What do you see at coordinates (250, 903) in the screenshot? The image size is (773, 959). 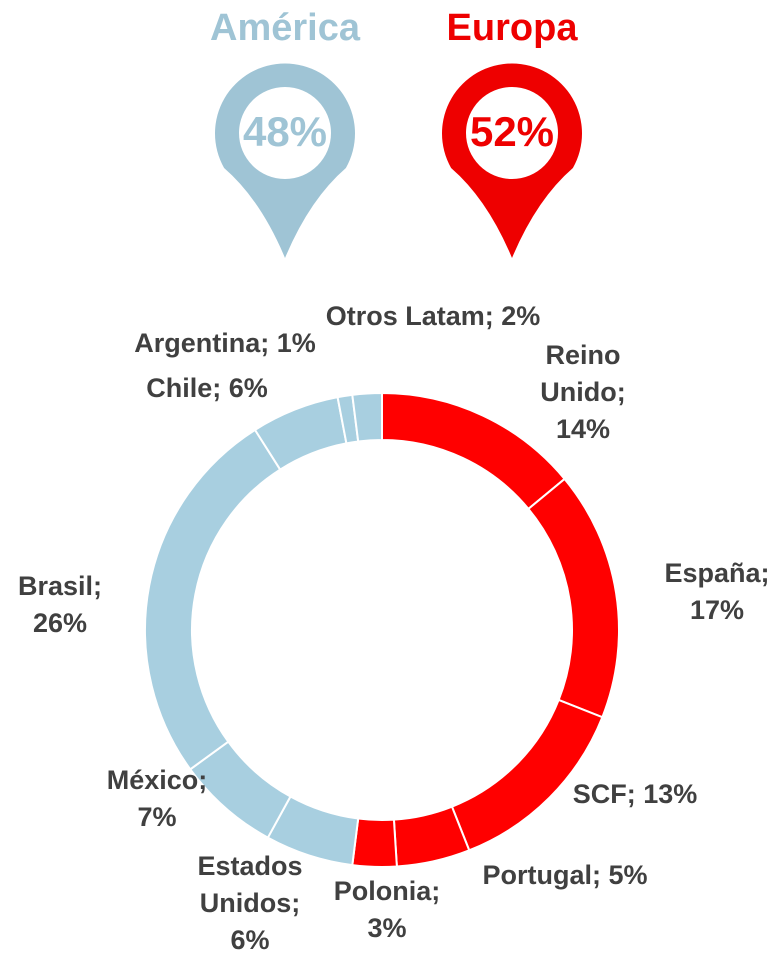 I see `slice-label: Unidos;` at bounding box center [250, 903].